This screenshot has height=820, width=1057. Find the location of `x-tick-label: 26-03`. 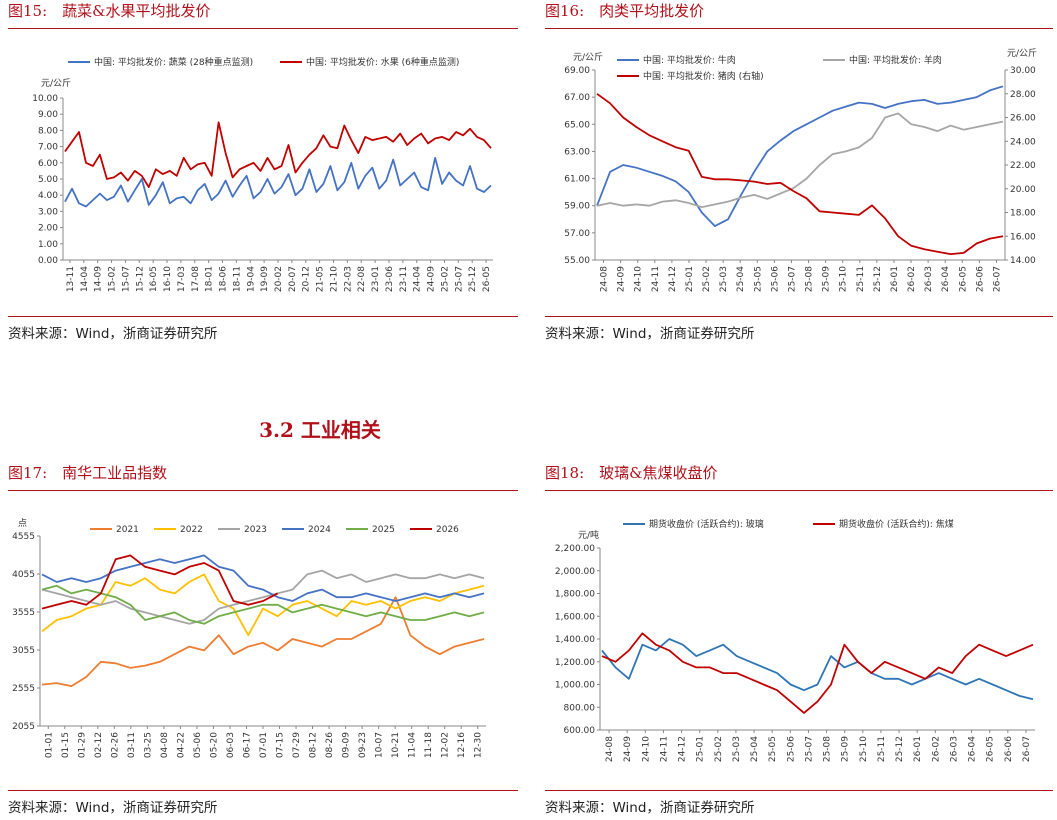

x-tick-label: 26-03 is located at coordinates (929, 279).